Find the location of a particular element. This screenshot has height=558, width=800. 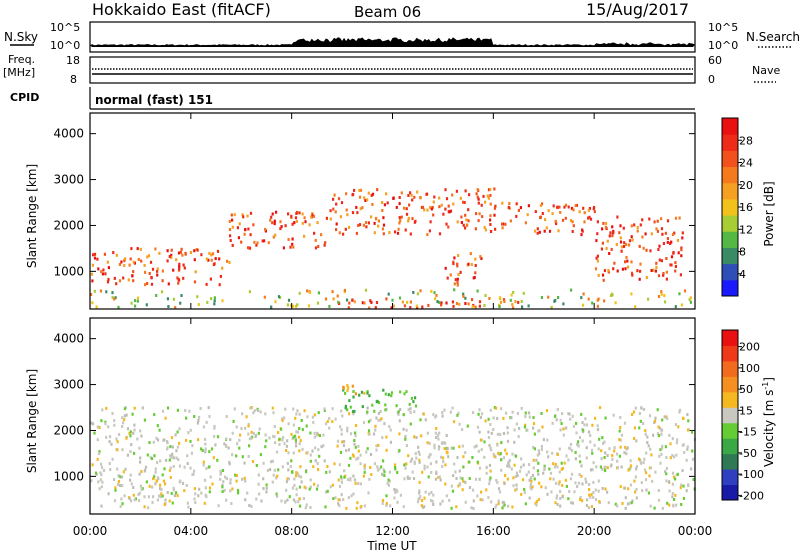

freq-label-1: Freq. is located at coordinates (21, 59).